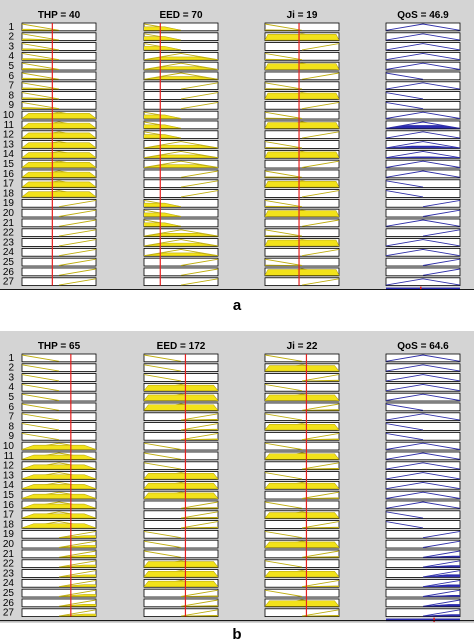 This screenshot has width=474, height=643. I want to click on var-title-thp: THP = 40, so click(59, 15).